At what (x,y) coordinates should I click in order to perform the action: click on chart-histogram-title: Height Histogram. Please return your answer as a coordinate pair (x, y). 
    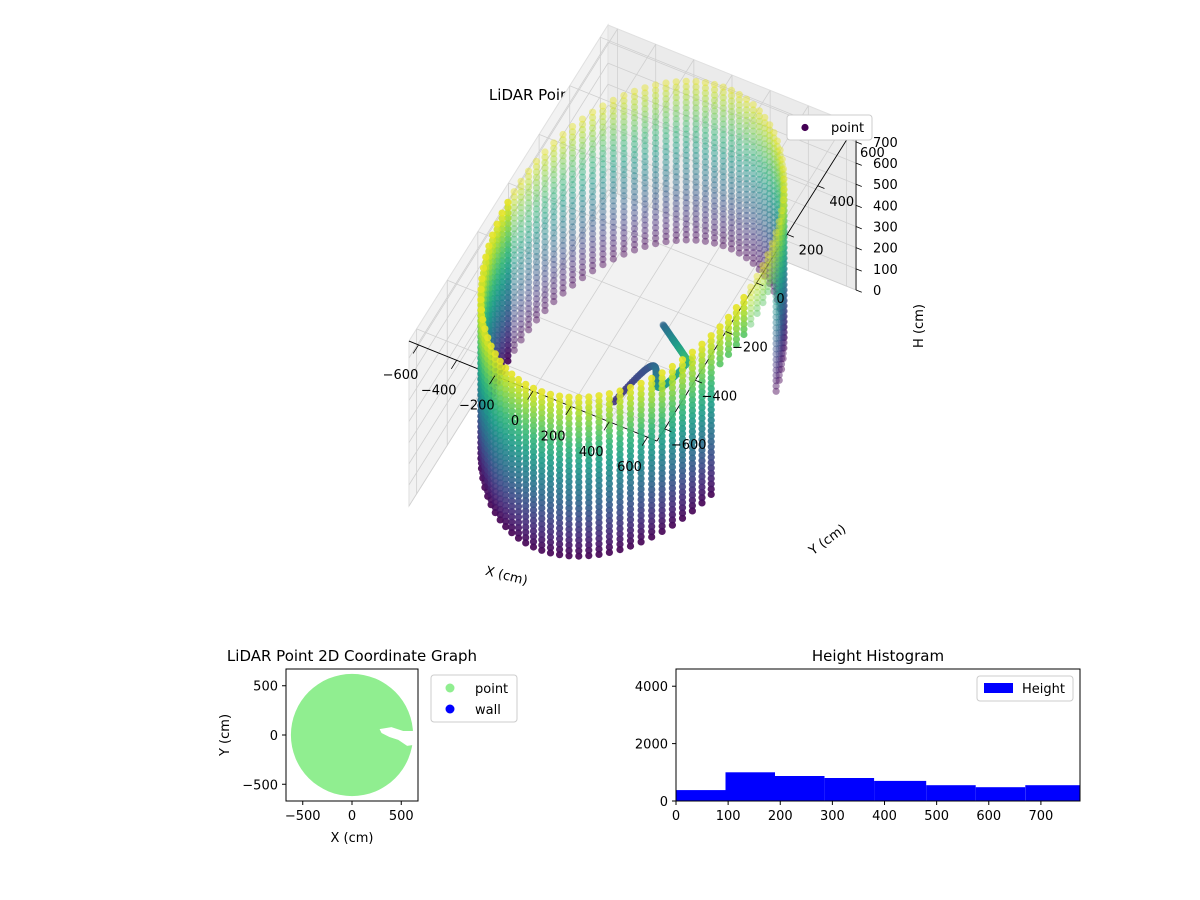
    Looking at the image, I should click on (878, 656).